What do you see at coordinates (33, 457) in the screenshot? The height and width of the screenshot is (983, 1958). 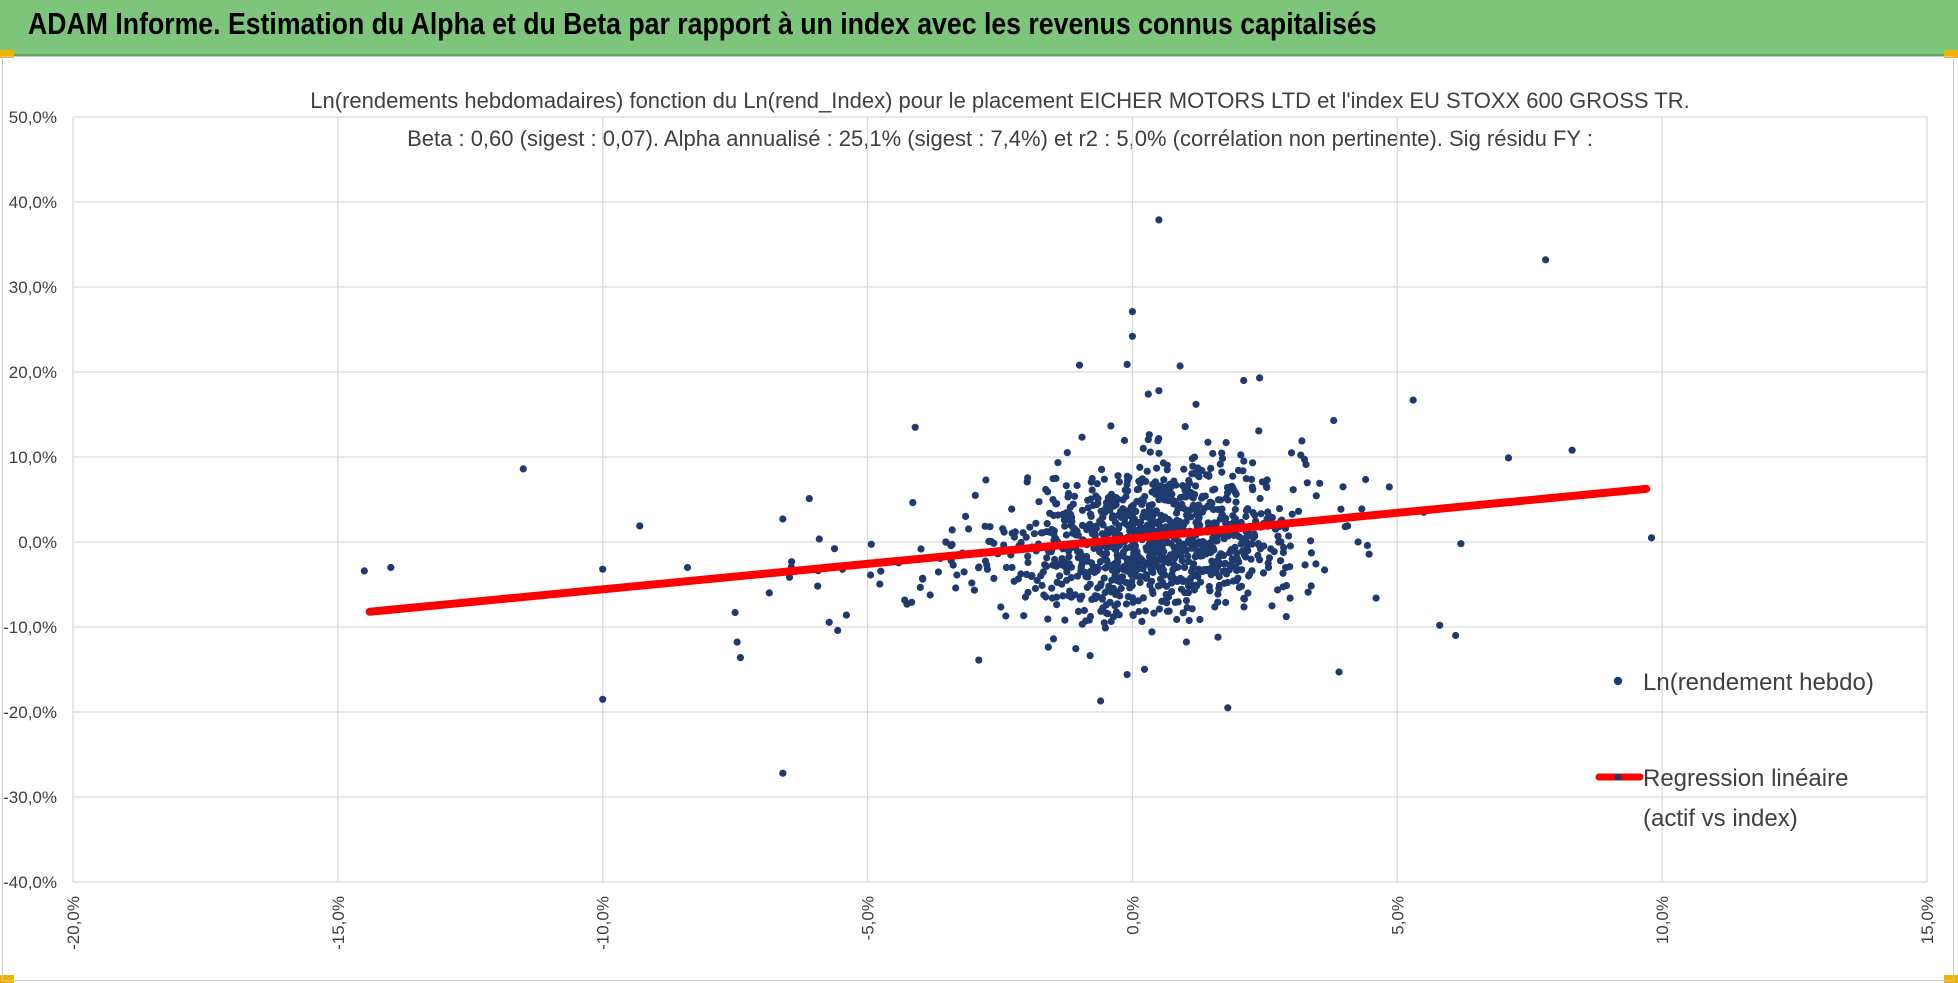 I see `y-tick-label: 10,0%` at bounding box center [33, 457].